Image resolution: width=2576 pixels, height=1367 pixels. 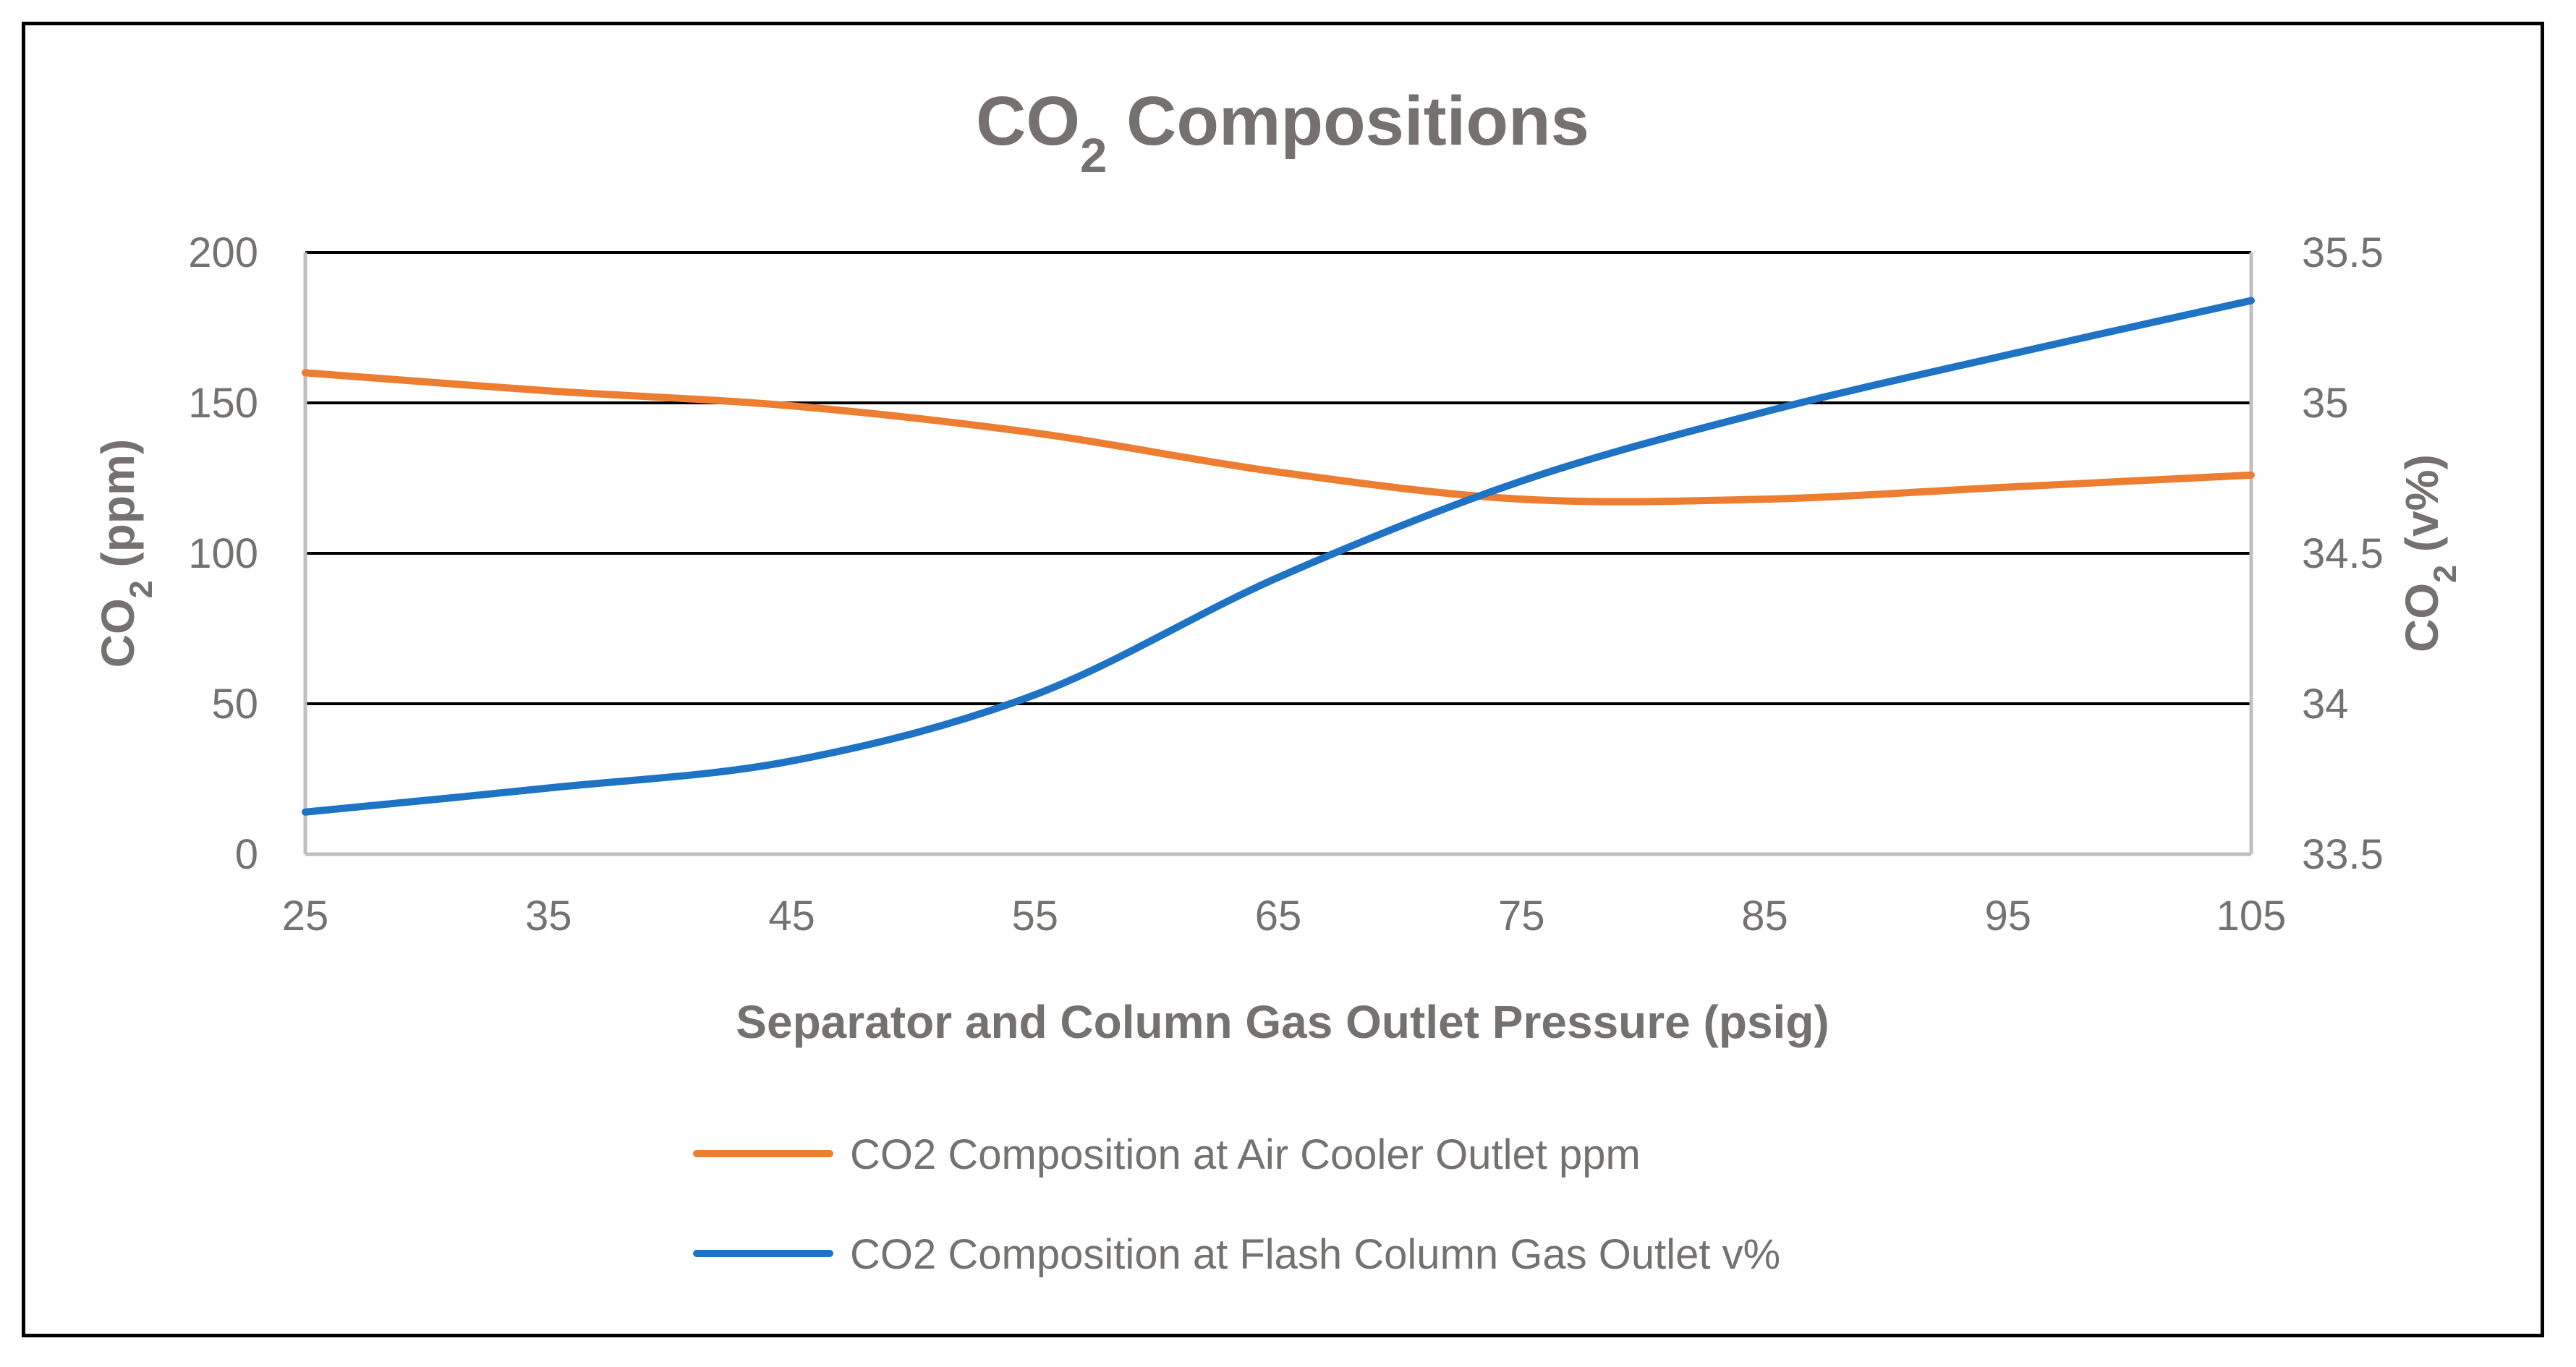 What do you see at coordinates (246, 854) in the screenshot?
I see `y-left-tick-label: 0` at bounding box center [246, 854].